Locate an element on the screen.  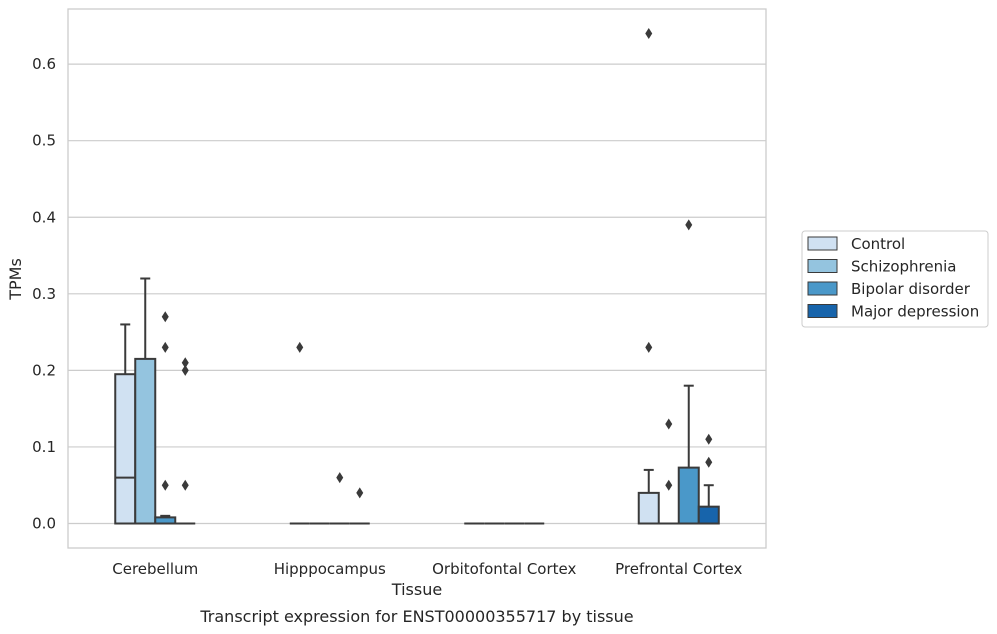
y-tick-label: 0.0 is located at coordinates (44, 524).